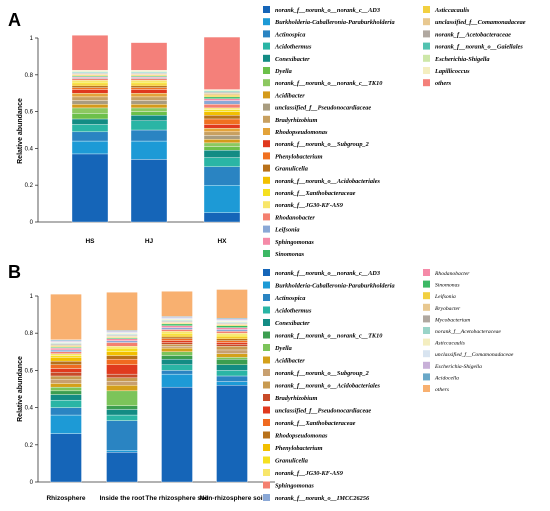 This screenshot has width=550, height=511. I want to click on legend-label: Asticcacaulis, so click(449, 344).